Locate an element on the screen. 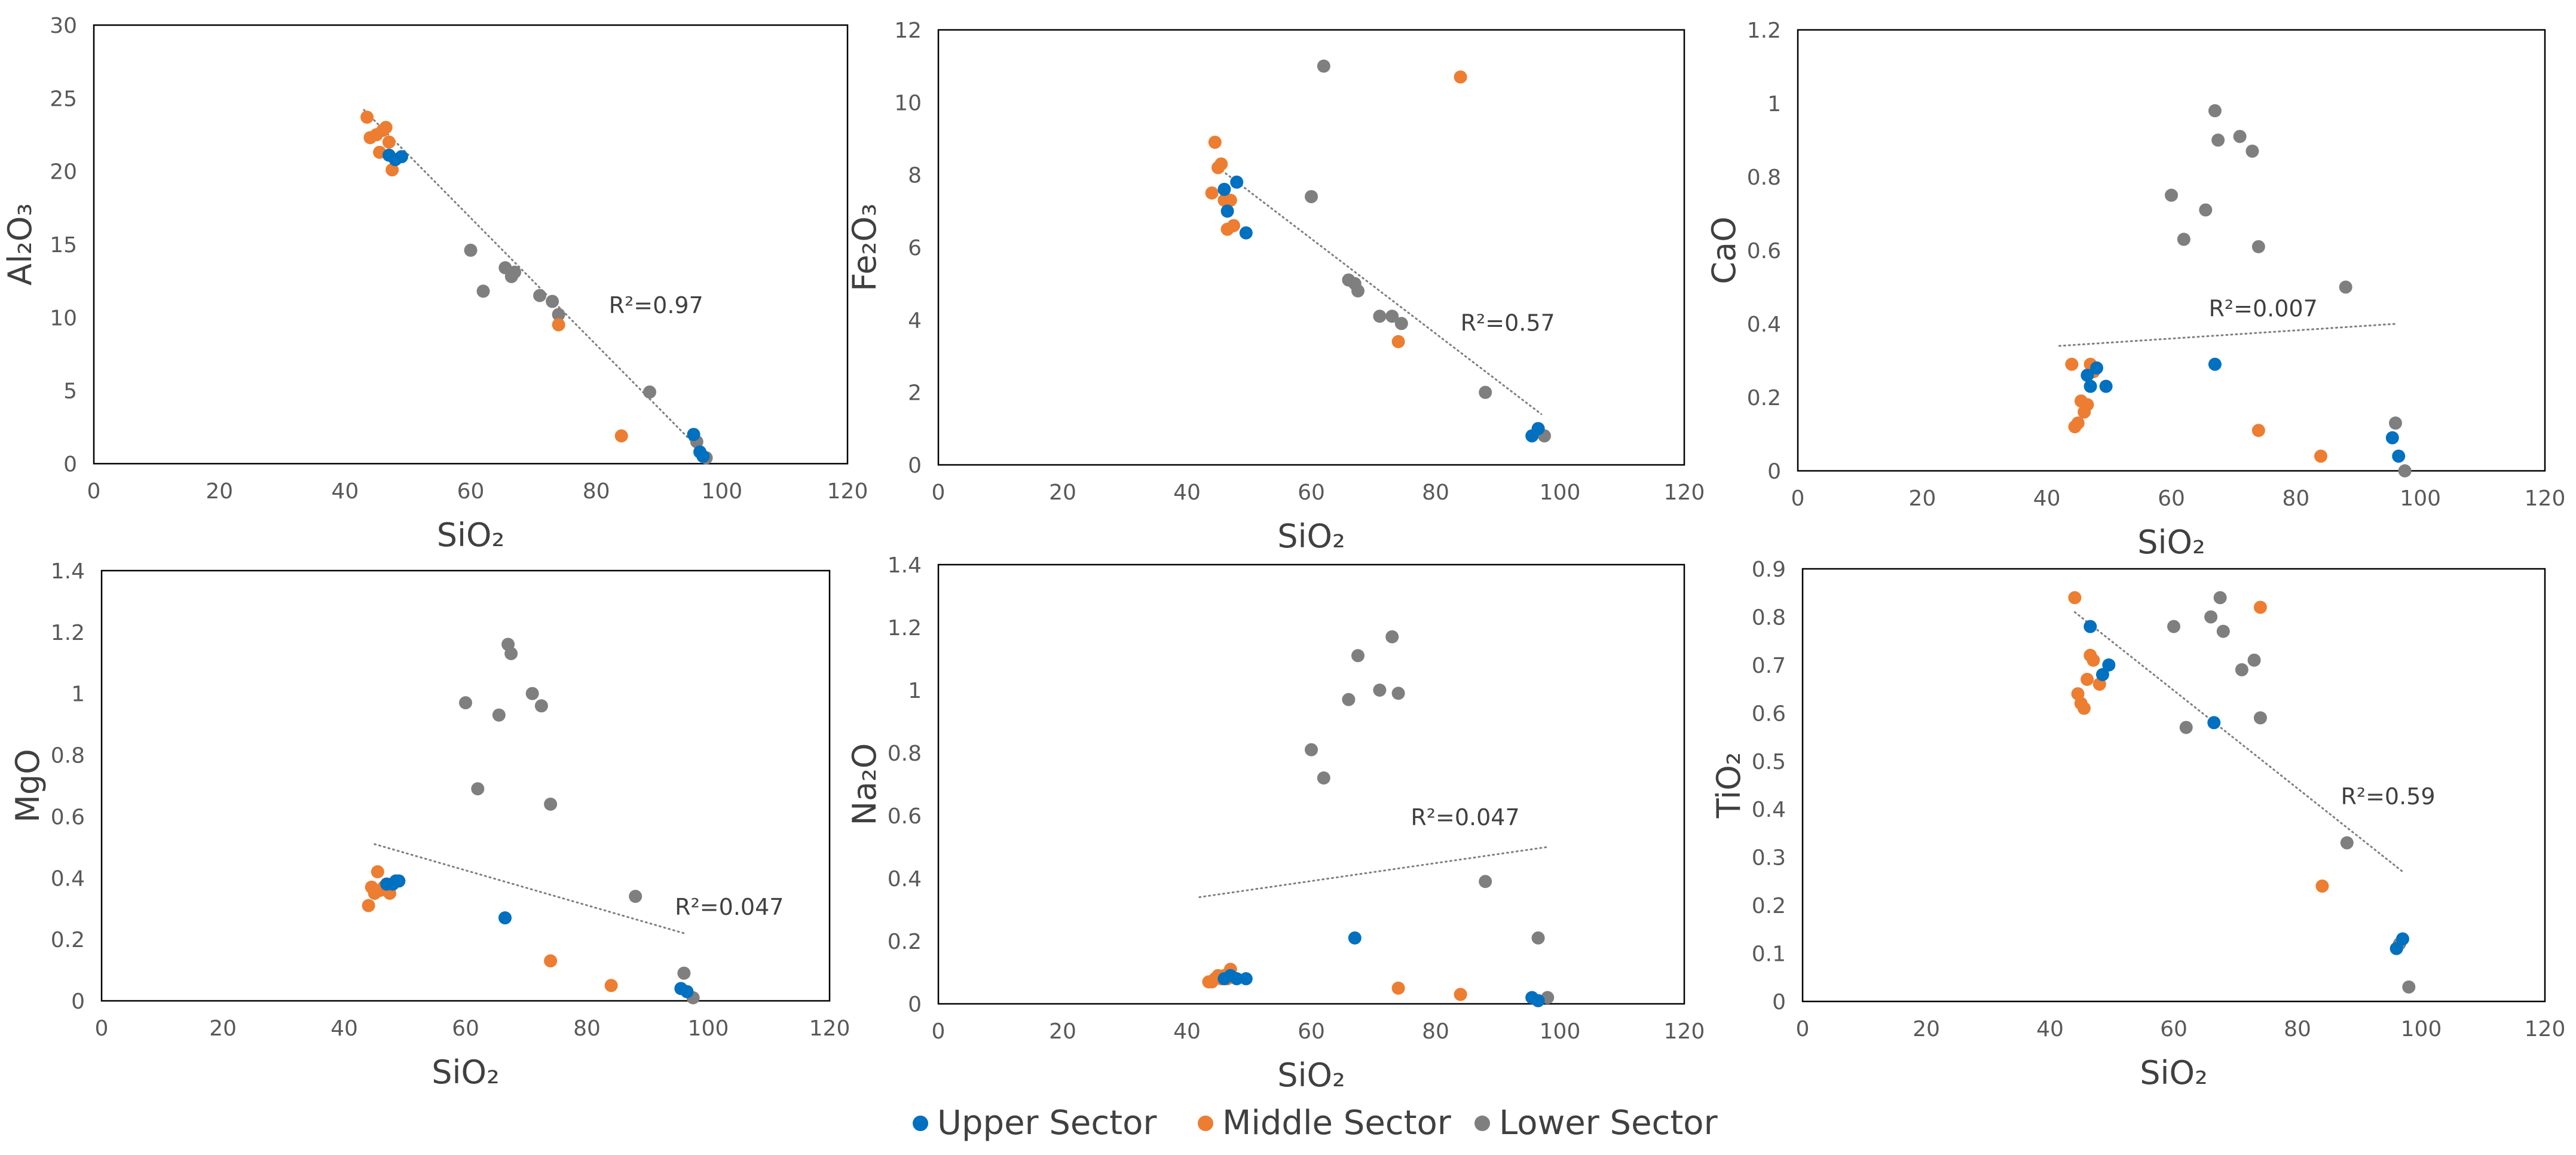 The height and width of the screenshot is (1155, 2576). y-axis-title: Na₂O is located at coordinates (864, 784).